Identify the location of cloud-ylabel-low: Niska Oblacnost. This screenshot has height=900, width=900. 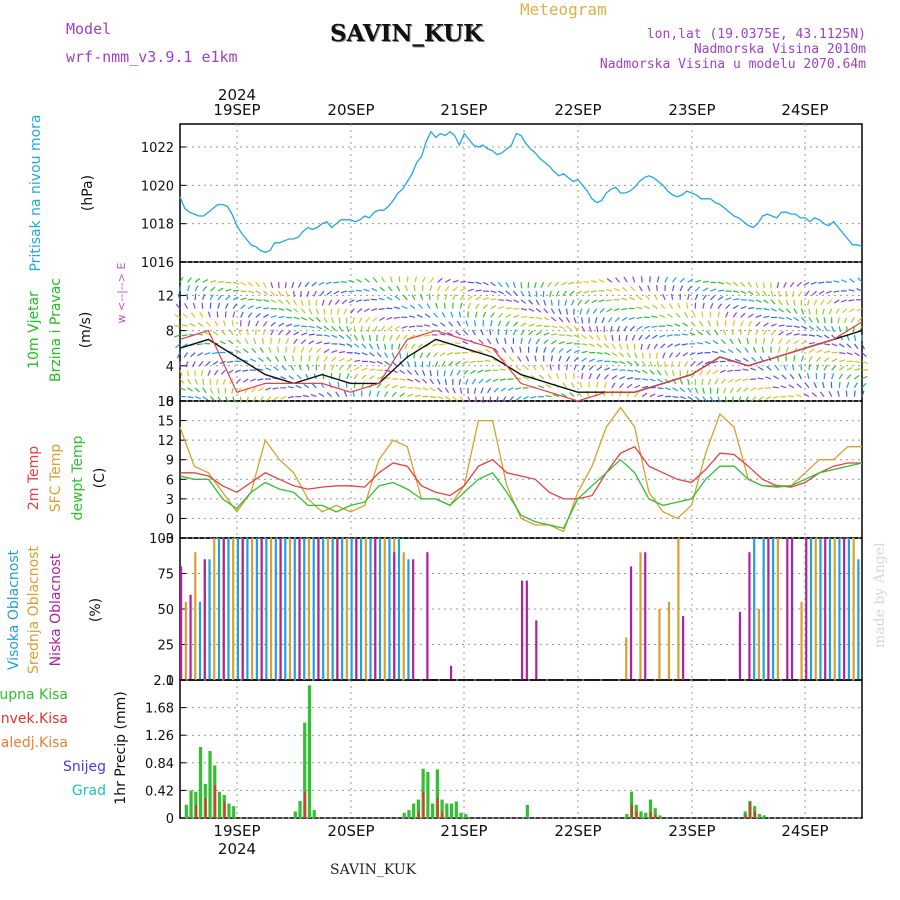
(56, 609).